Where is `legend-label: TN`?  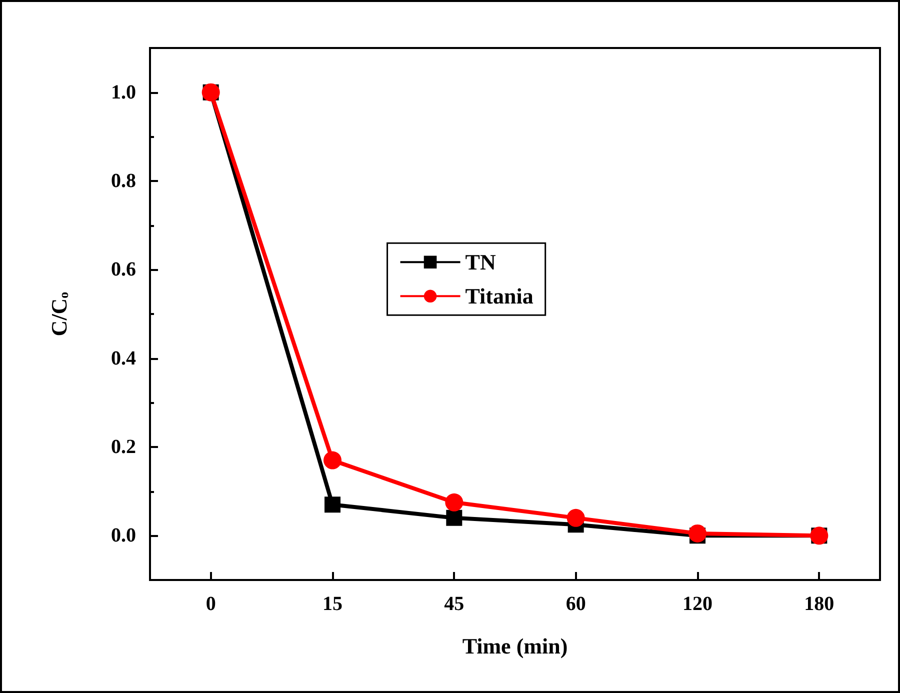 legend-label: TN is located at coordinates (480, 262).